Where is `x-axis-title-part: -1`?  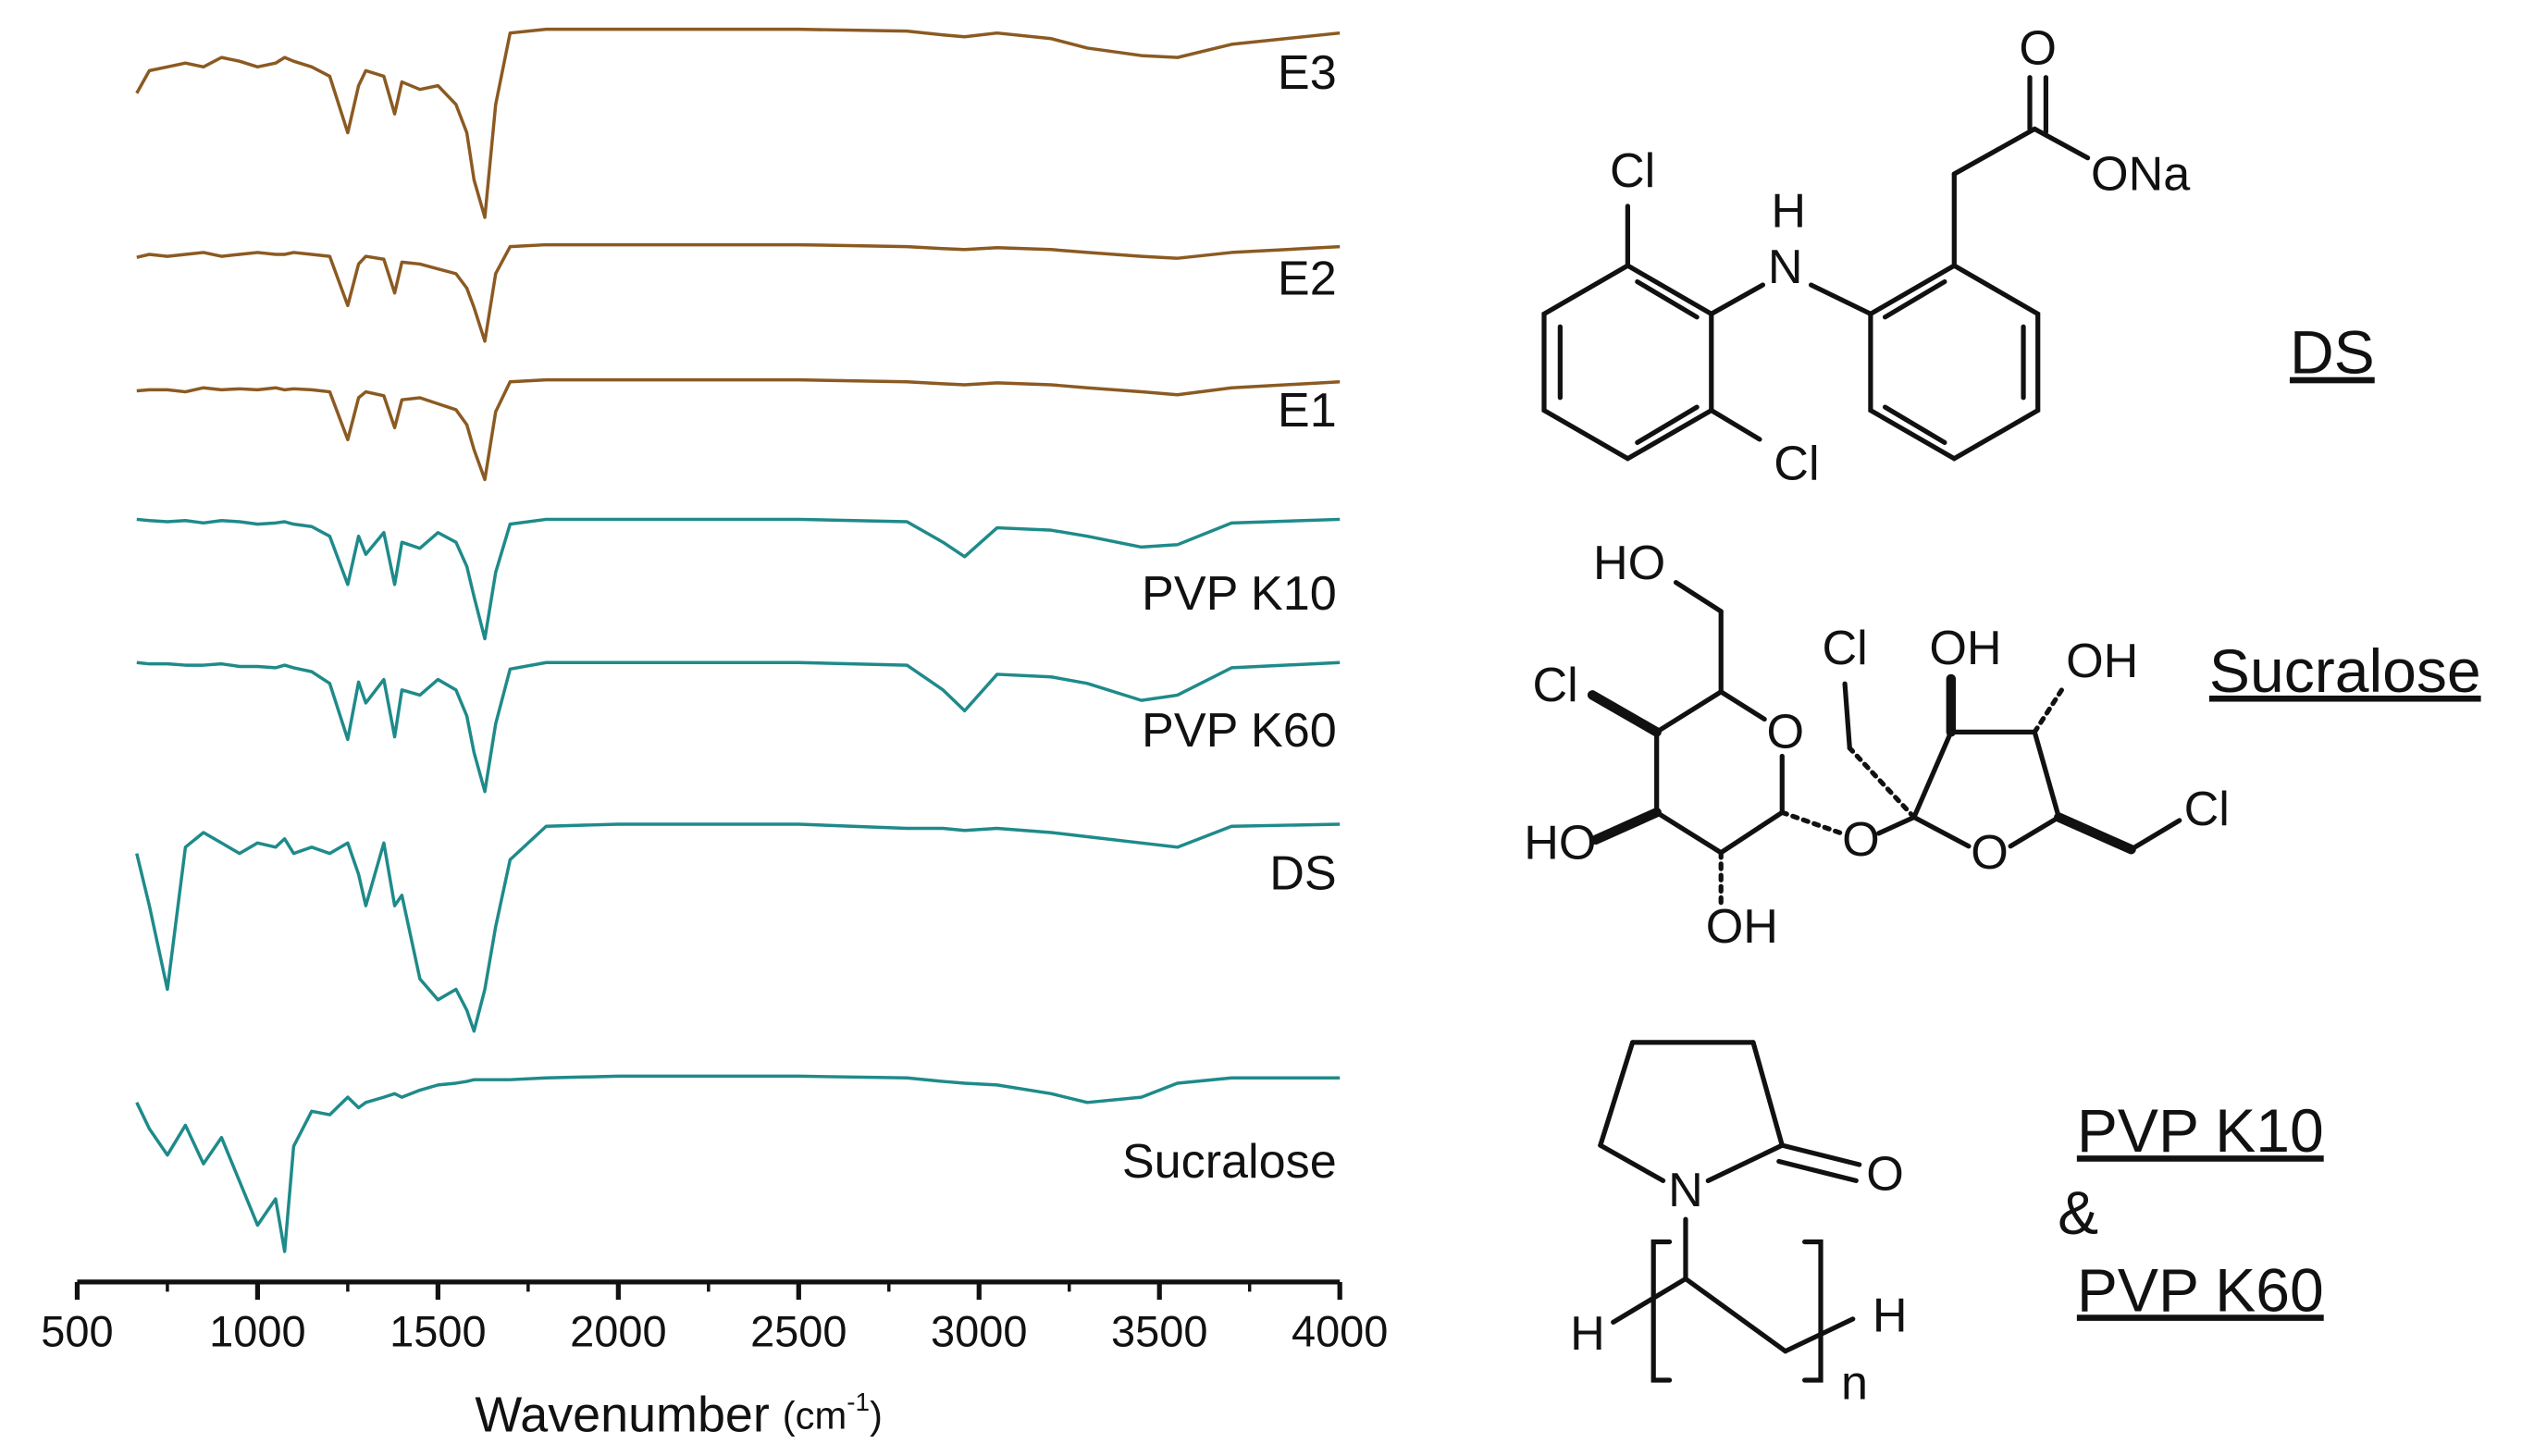
x-axis-title-part: -1 is located at coordinates (858, 1402).